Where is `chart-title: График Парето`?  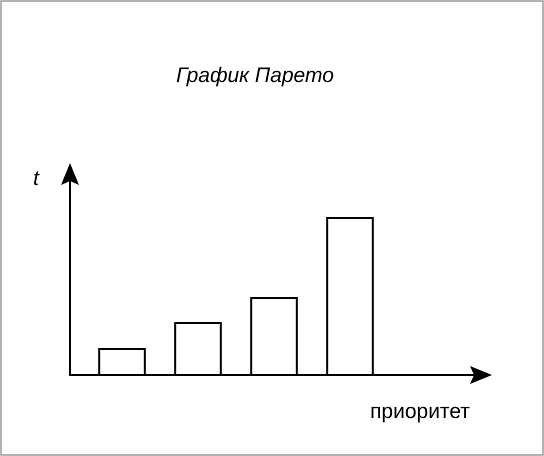
chart-title: График Парето is located at coordinates (255, 75).